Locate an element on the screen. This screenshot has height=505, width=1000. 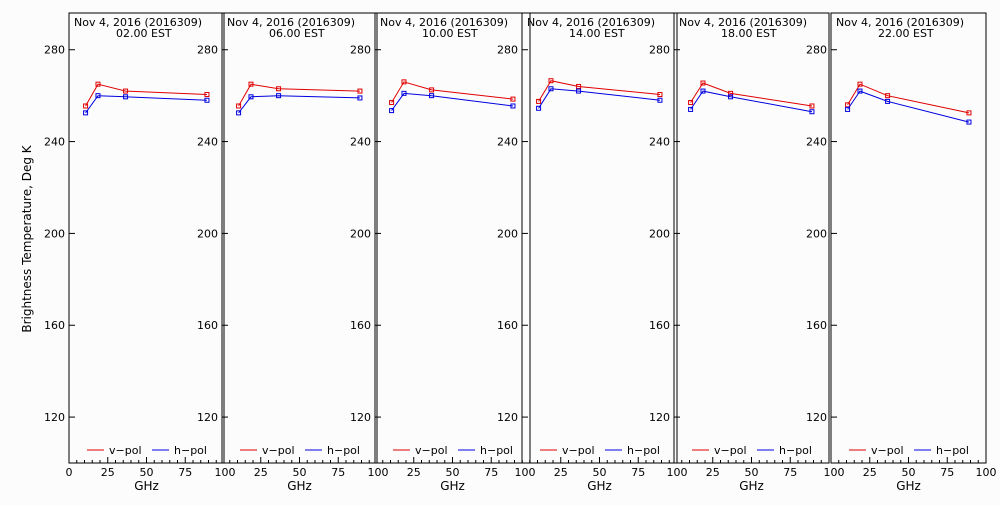
panel-subtitle: 06.00 EST is located at coordinates (297, 33).